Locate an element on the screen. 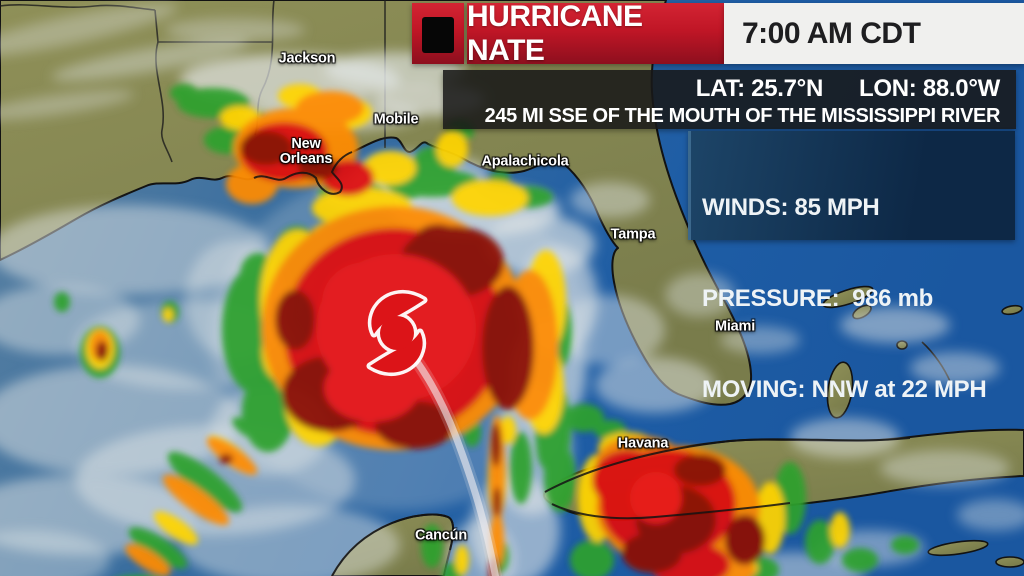 Image resolution: width=1024 pixels, height=576 pixels. city-label-line: New is located at coordinates (306, 143).